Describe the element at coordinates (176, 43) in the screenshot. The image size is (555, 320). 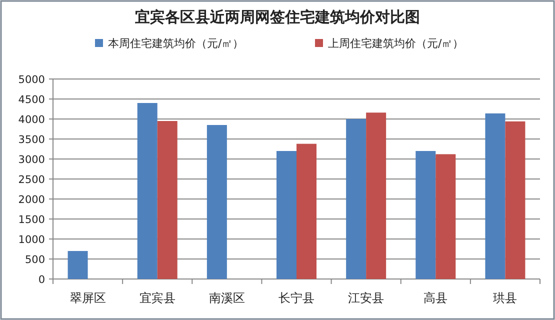
I see `legend-label: 本周住宅建筑均价（元/㎡）` at that location.